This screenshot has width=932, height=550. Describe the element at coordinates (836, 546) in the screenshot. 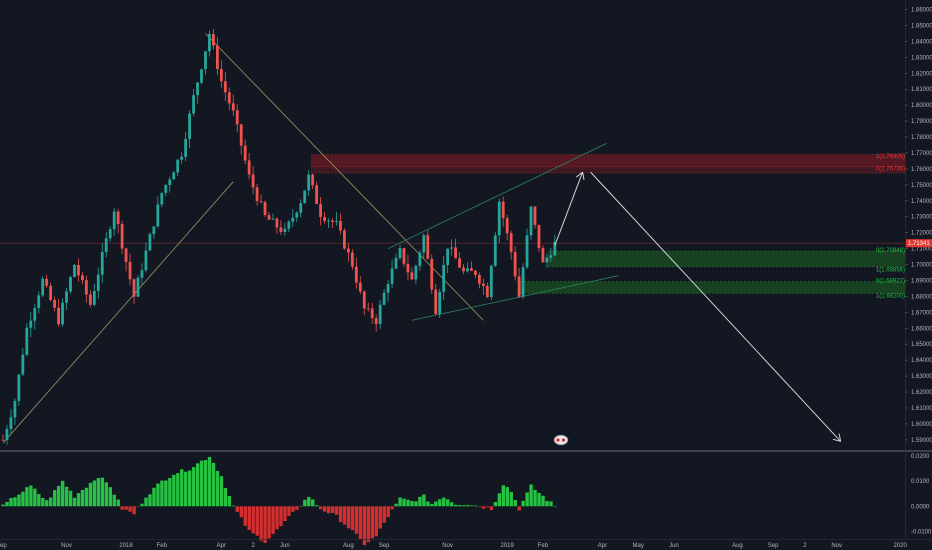

I see `time-tick-label: Nov` at that location.